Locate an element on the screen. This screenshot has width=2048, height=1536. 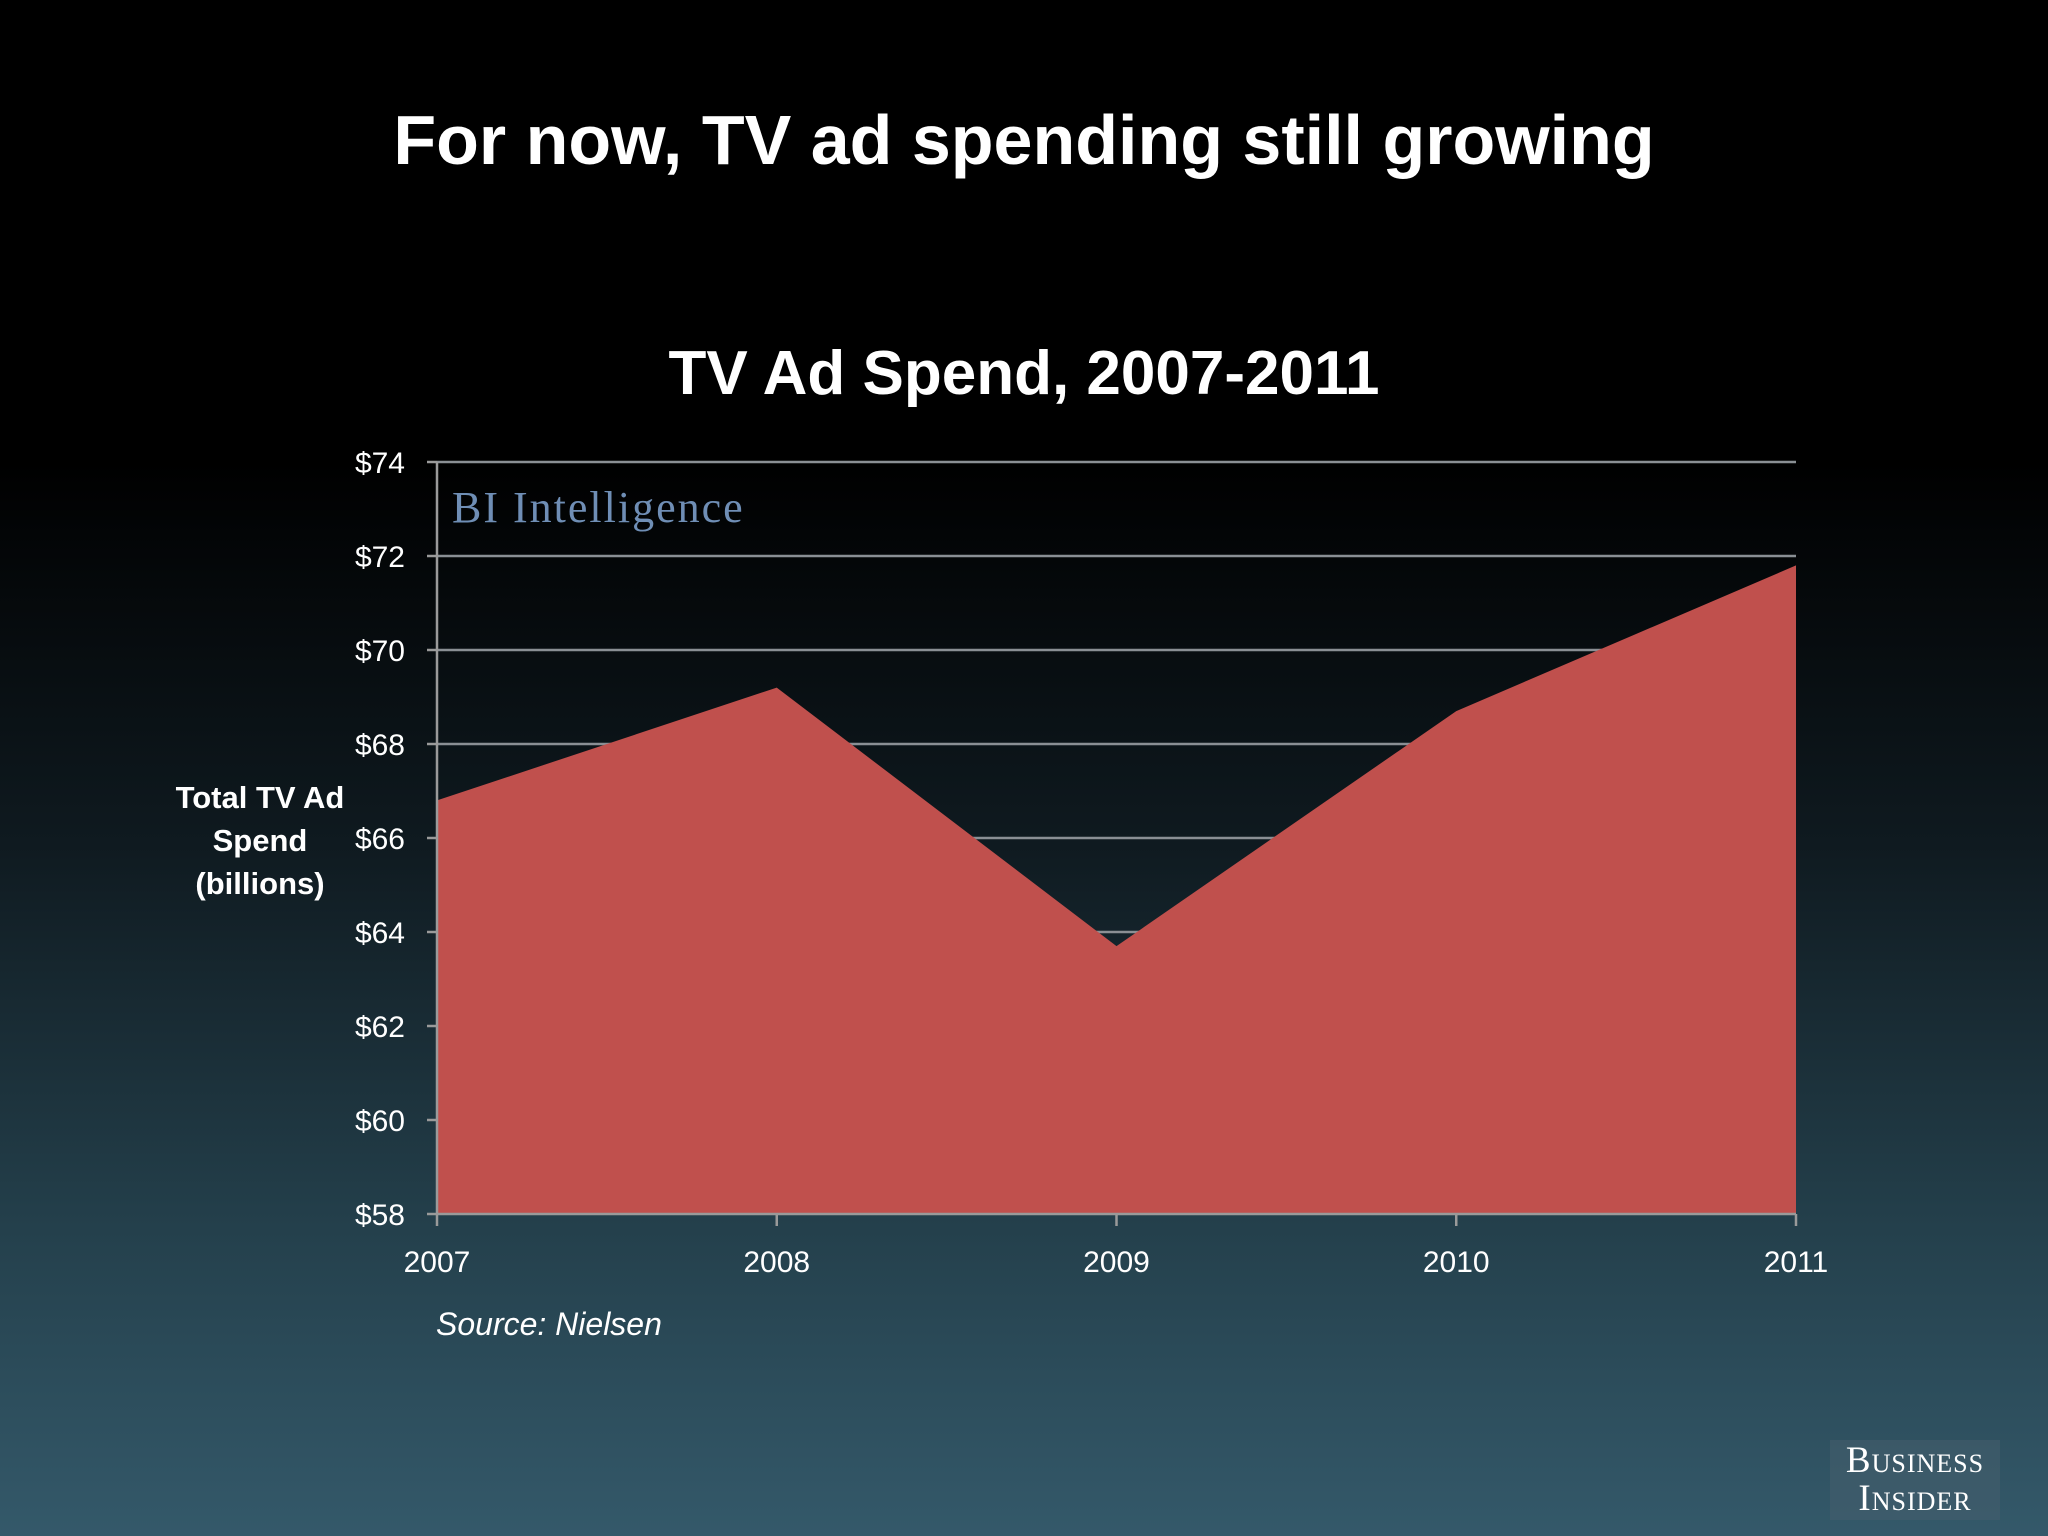
x-tick-labels: 2007 2008 2009 2010 2011 is located at coordinates (1116, 1262).